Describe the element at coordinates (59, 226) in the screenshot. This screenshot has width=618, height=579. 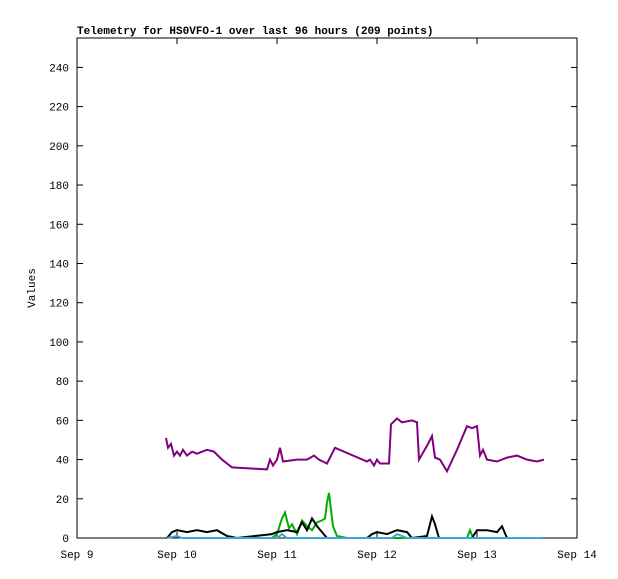
I see `y-tick-label: 160` at that location.